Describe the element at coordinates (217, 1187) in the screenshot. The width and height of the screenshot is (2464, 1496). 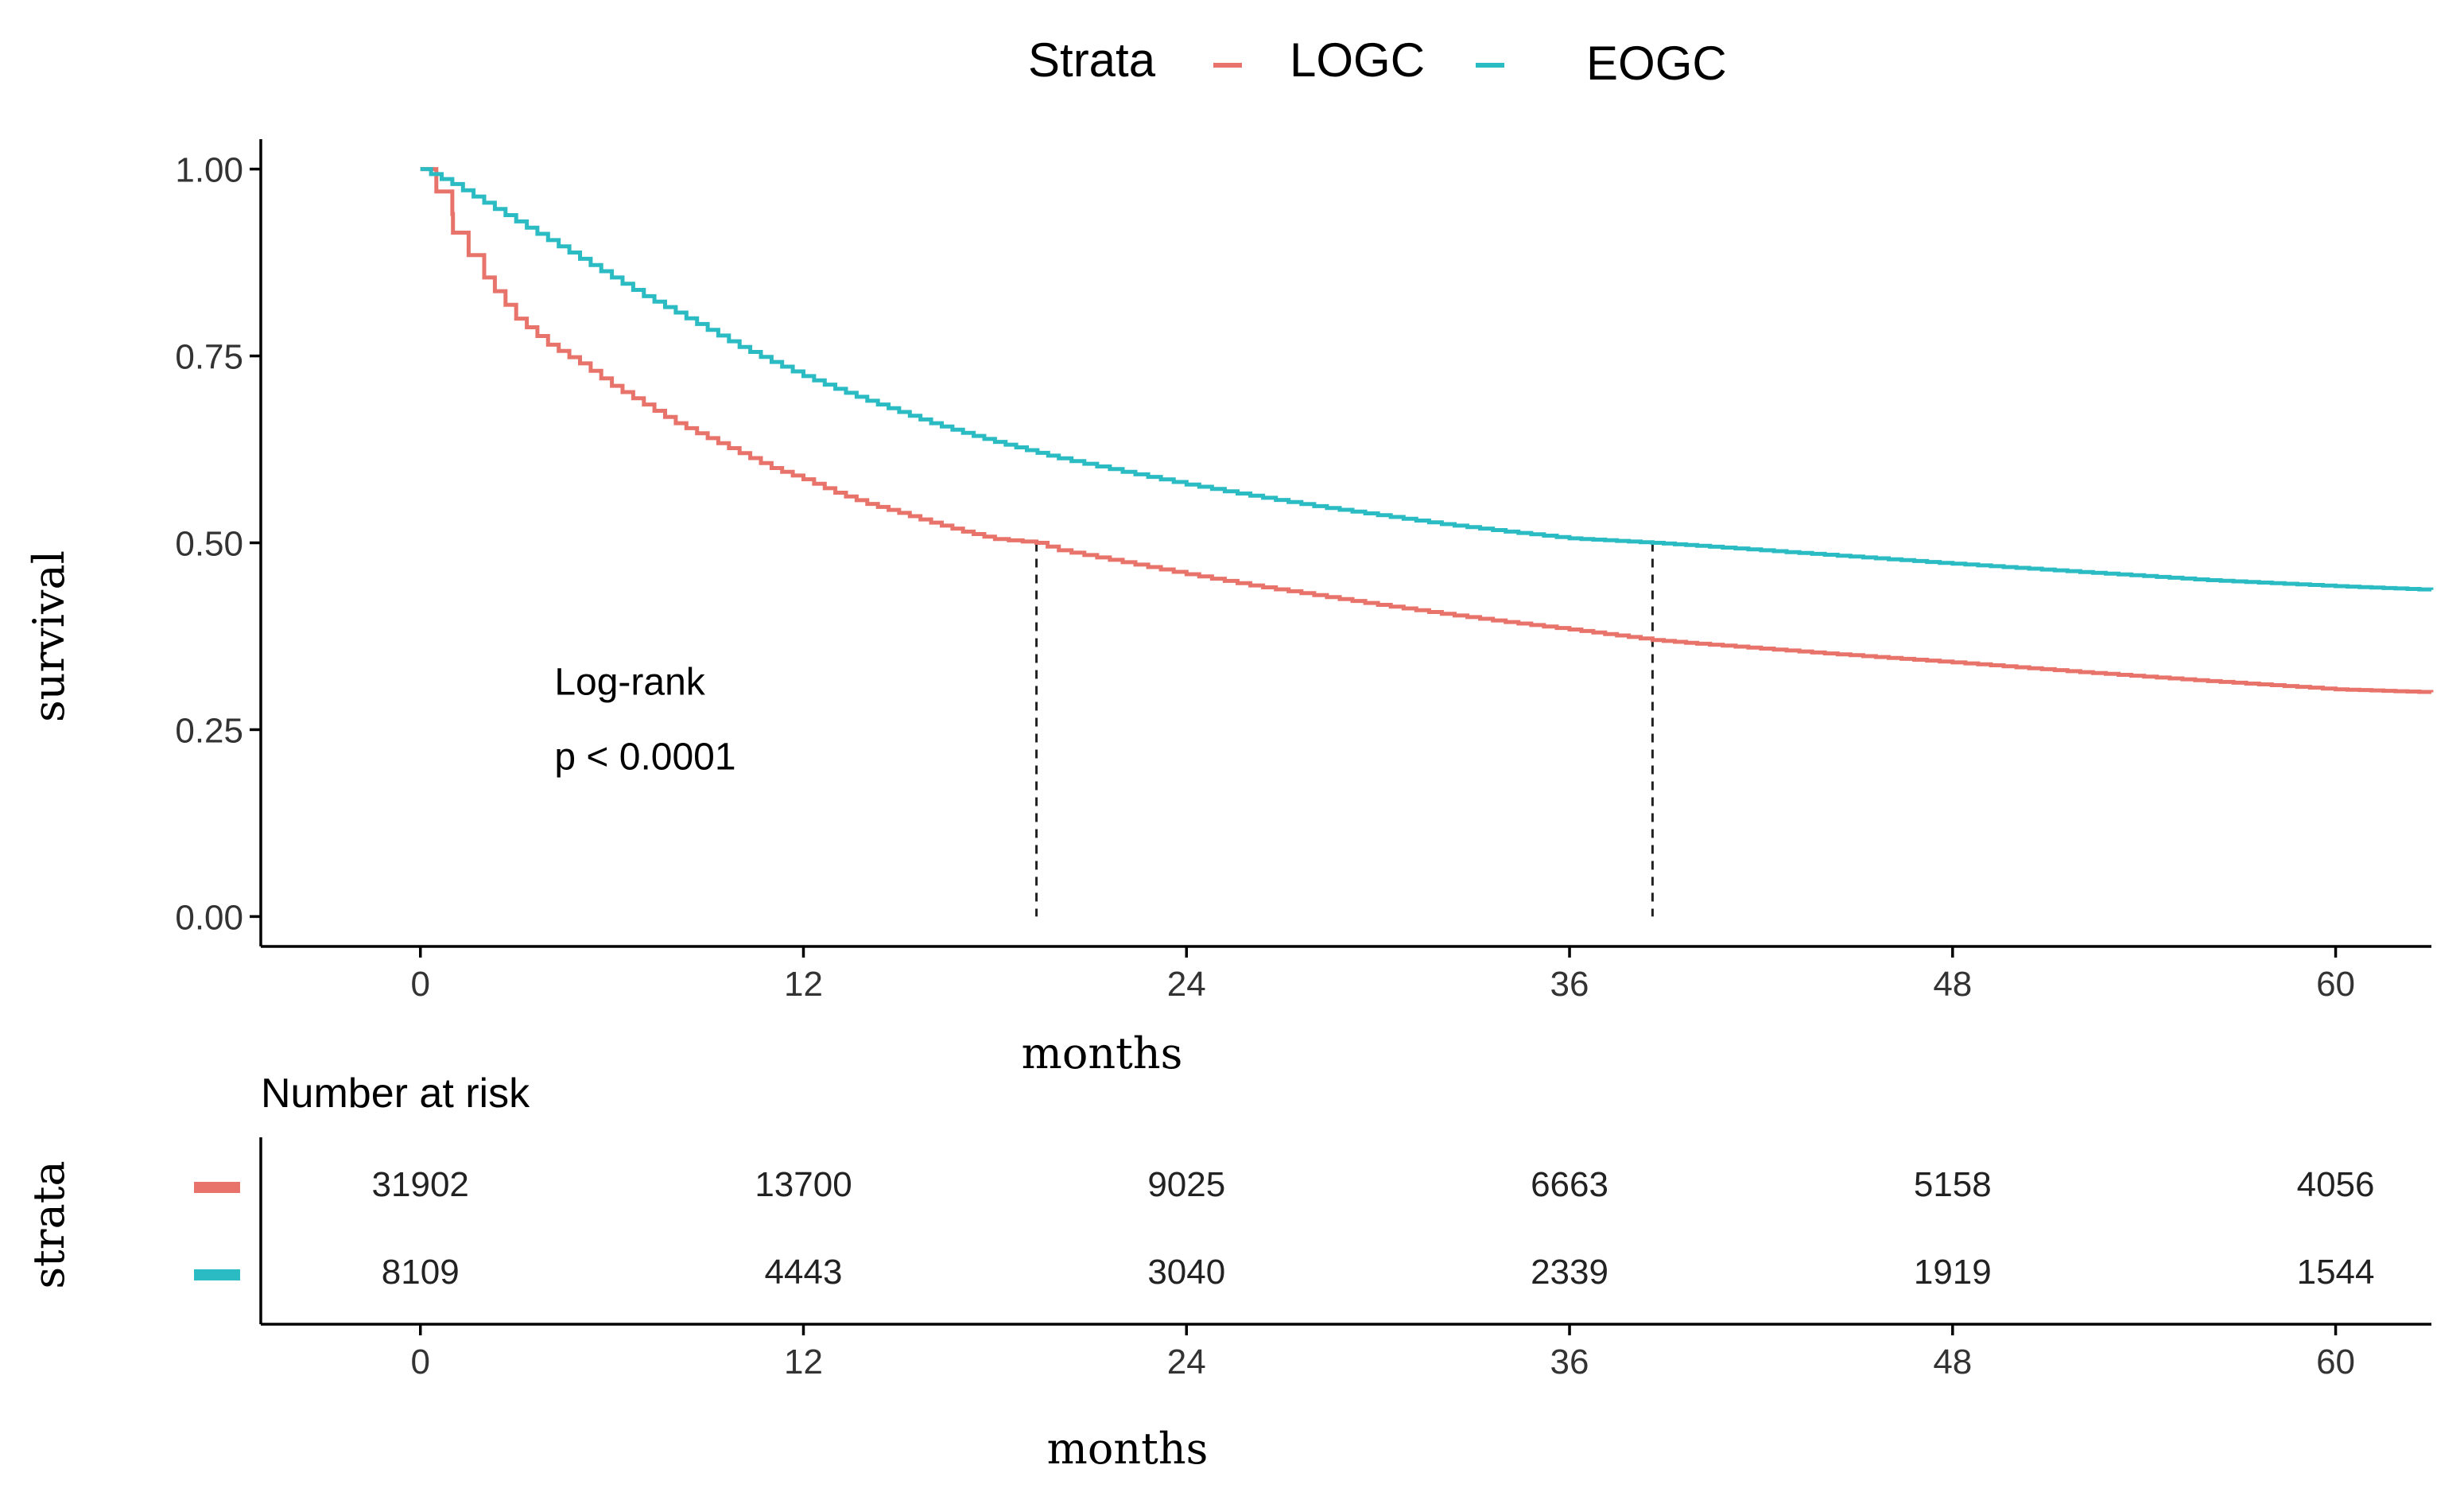
I see `risk-row-key-logc` at that location.